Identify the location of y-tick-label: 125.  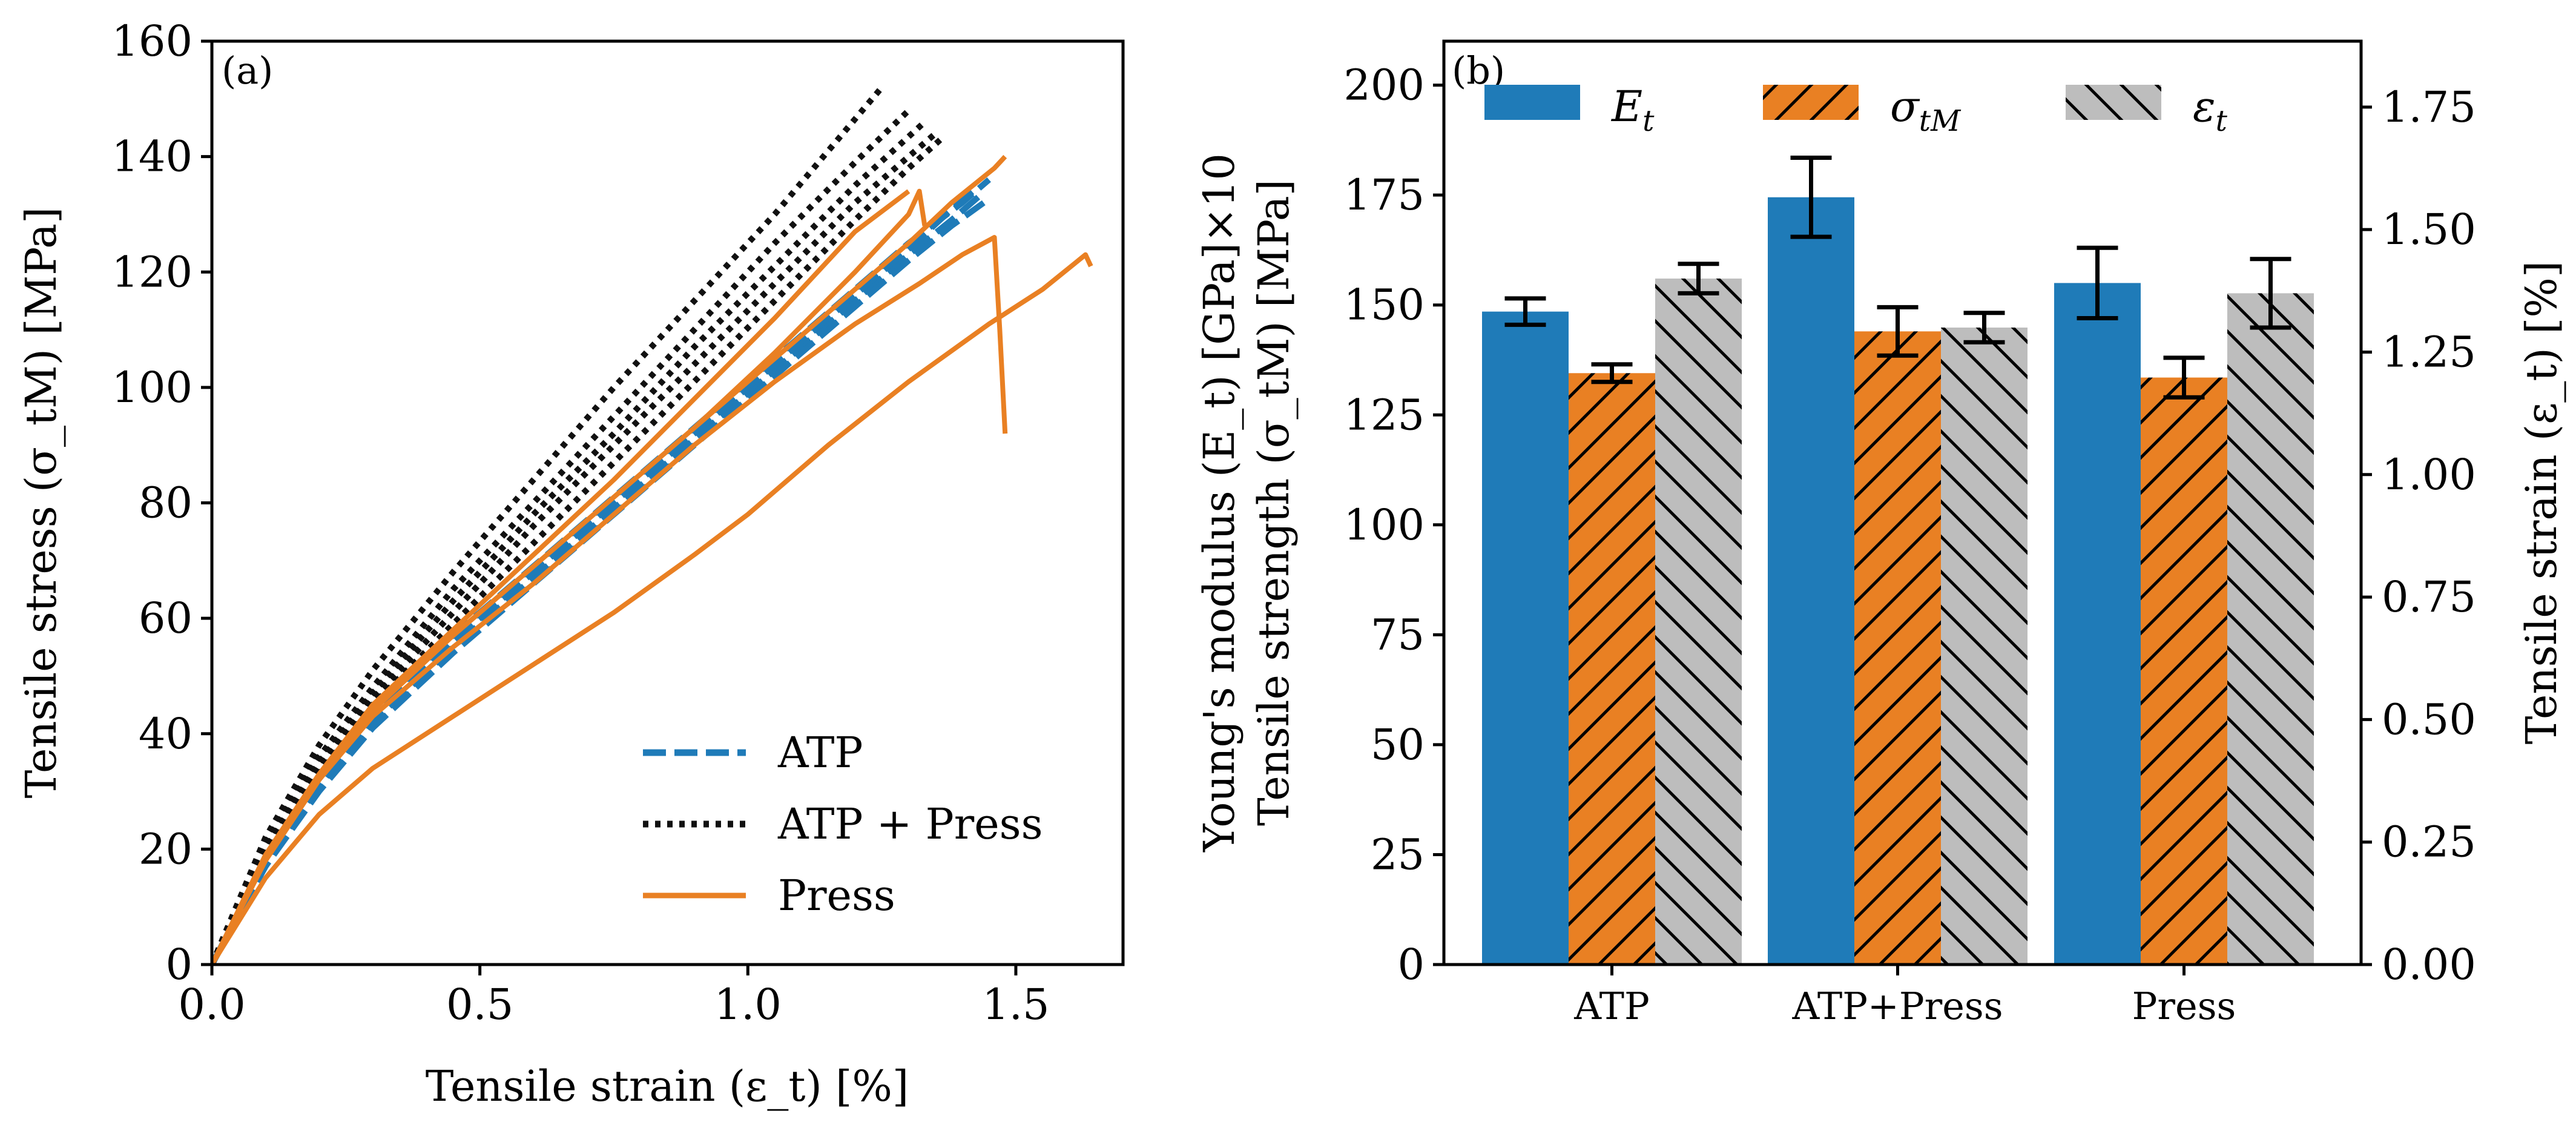
(1384, 415).